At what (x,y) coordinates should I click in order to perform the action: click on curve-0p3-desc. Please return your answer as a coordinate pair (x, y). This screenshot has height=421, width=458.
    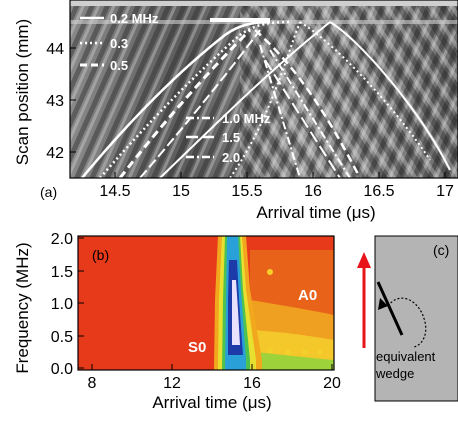
    Looking at the image, I should click on (365, 91).